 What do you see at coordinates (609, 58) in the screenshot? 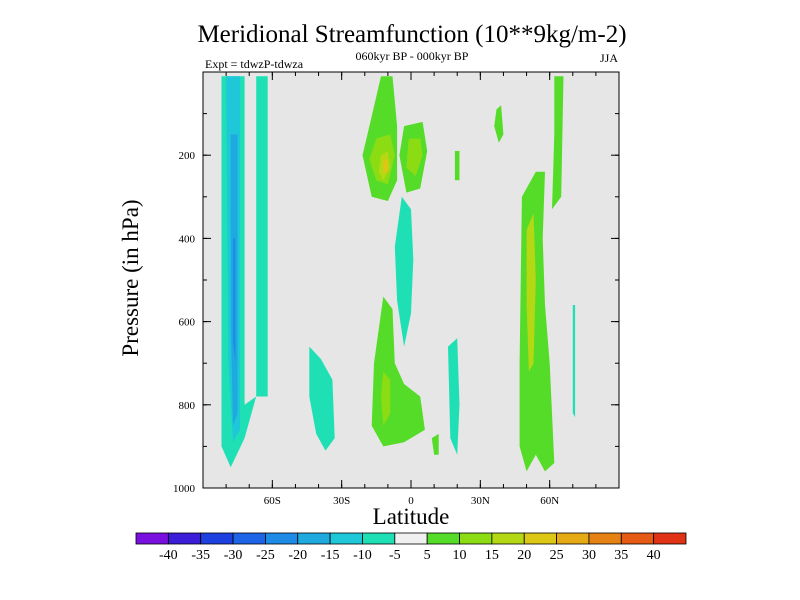
I see `chart-subtitle-right: JJA` at bounding box center [609, 58].